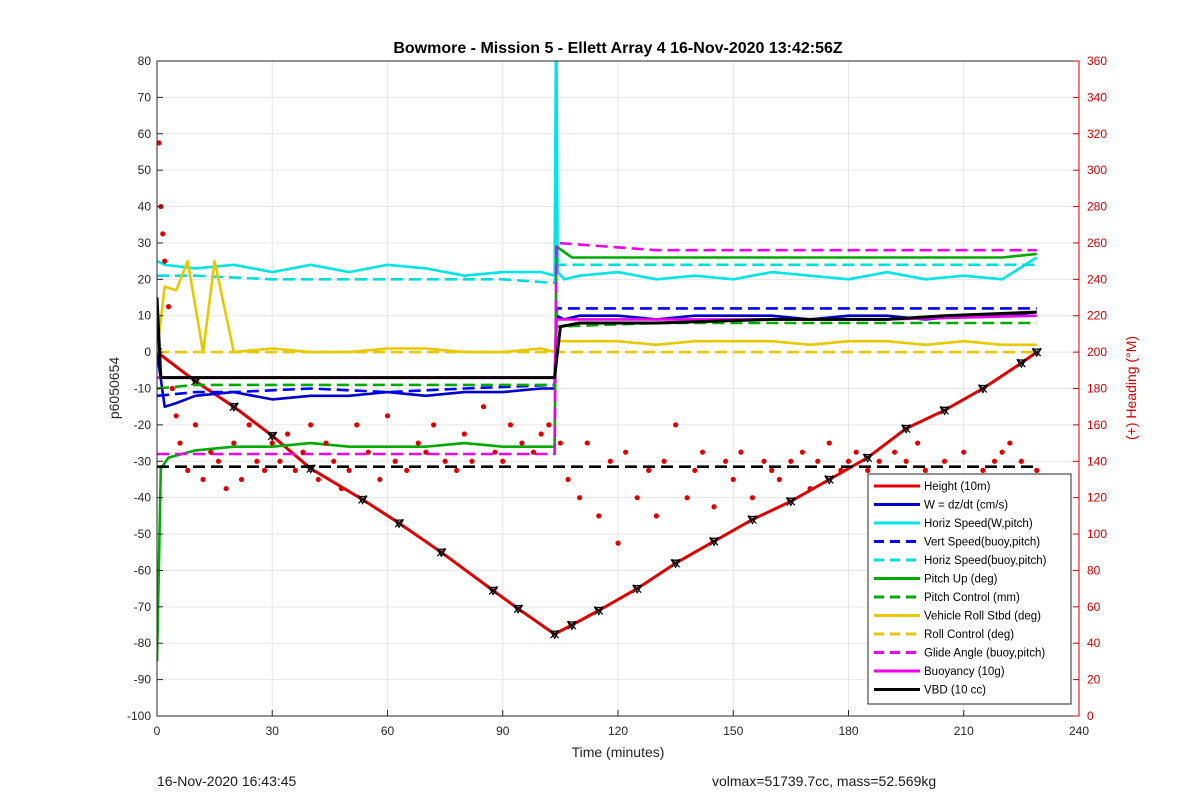 The width and height of the screenshot is (1200, 804). What do you see at coordinates (964, 672) in the screenshot?
I see `legend-label: Buoyancy (10g)` at bounding box center [964, 672].